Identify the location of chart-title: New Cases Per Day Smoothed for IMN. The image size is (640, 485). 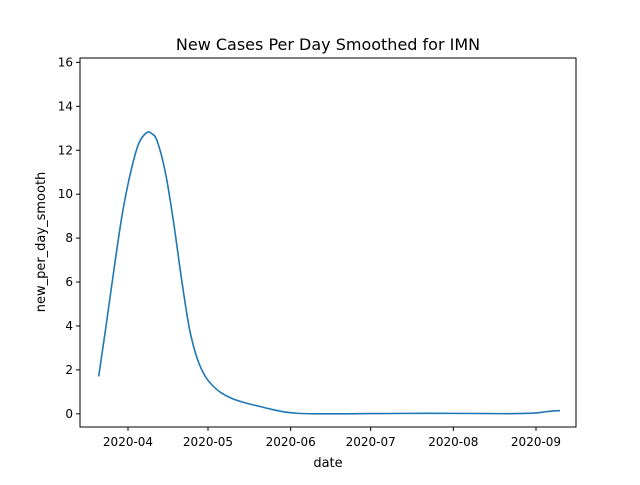
(328, 44).